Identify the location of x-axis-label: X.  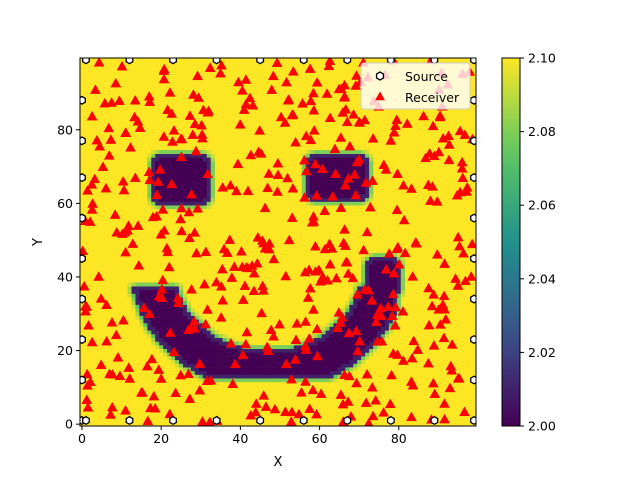
(278, 462).